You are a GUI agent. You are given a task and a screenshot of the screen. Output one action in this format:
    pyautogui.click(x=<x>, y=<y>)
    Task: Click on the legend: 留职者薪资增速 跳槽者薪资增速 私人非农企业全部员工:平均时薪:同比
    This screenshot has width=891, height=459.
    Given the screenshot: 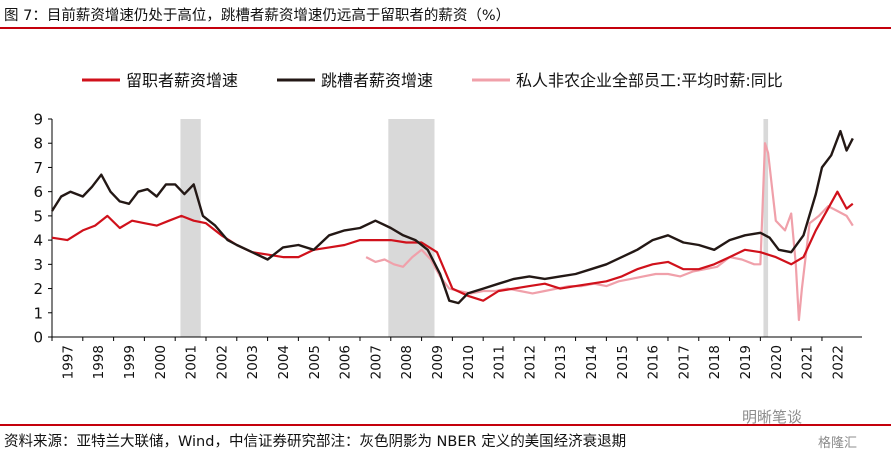 What is the action you would take?
    pyautogui.click(x=432, y=80)
    